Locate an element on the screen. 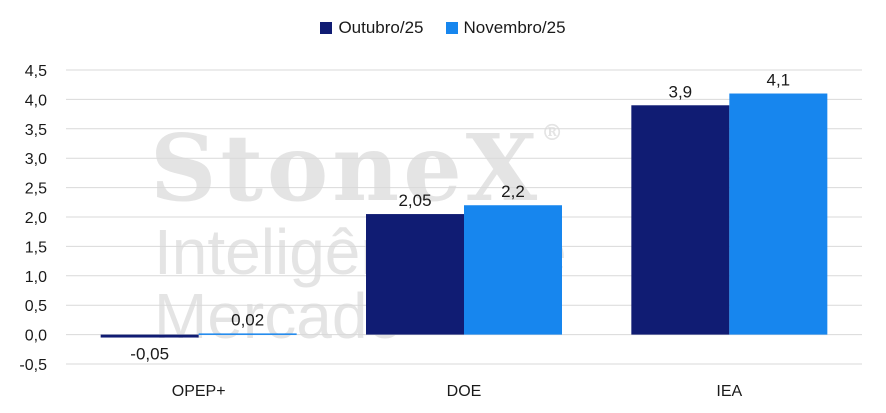  y-tick-label: 4,0 is located at coordinates (36, 100).